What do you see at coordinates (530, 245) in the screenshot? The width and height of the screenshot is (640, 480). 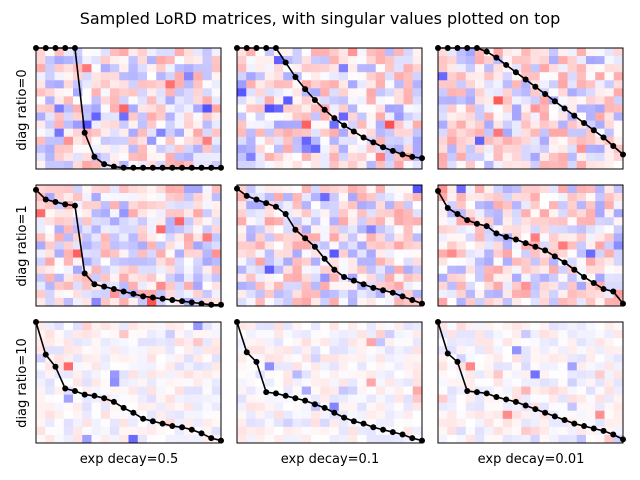 I see `subplot-r1-c2` at bounding box center [530, 245].